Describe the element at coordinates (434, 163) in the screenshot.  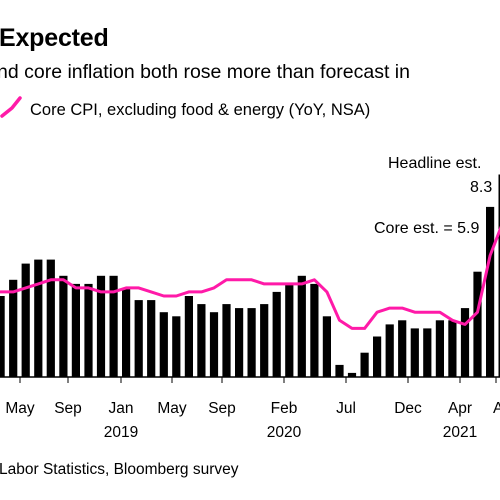
I see `annotation-headline: Headline est.` at that location.